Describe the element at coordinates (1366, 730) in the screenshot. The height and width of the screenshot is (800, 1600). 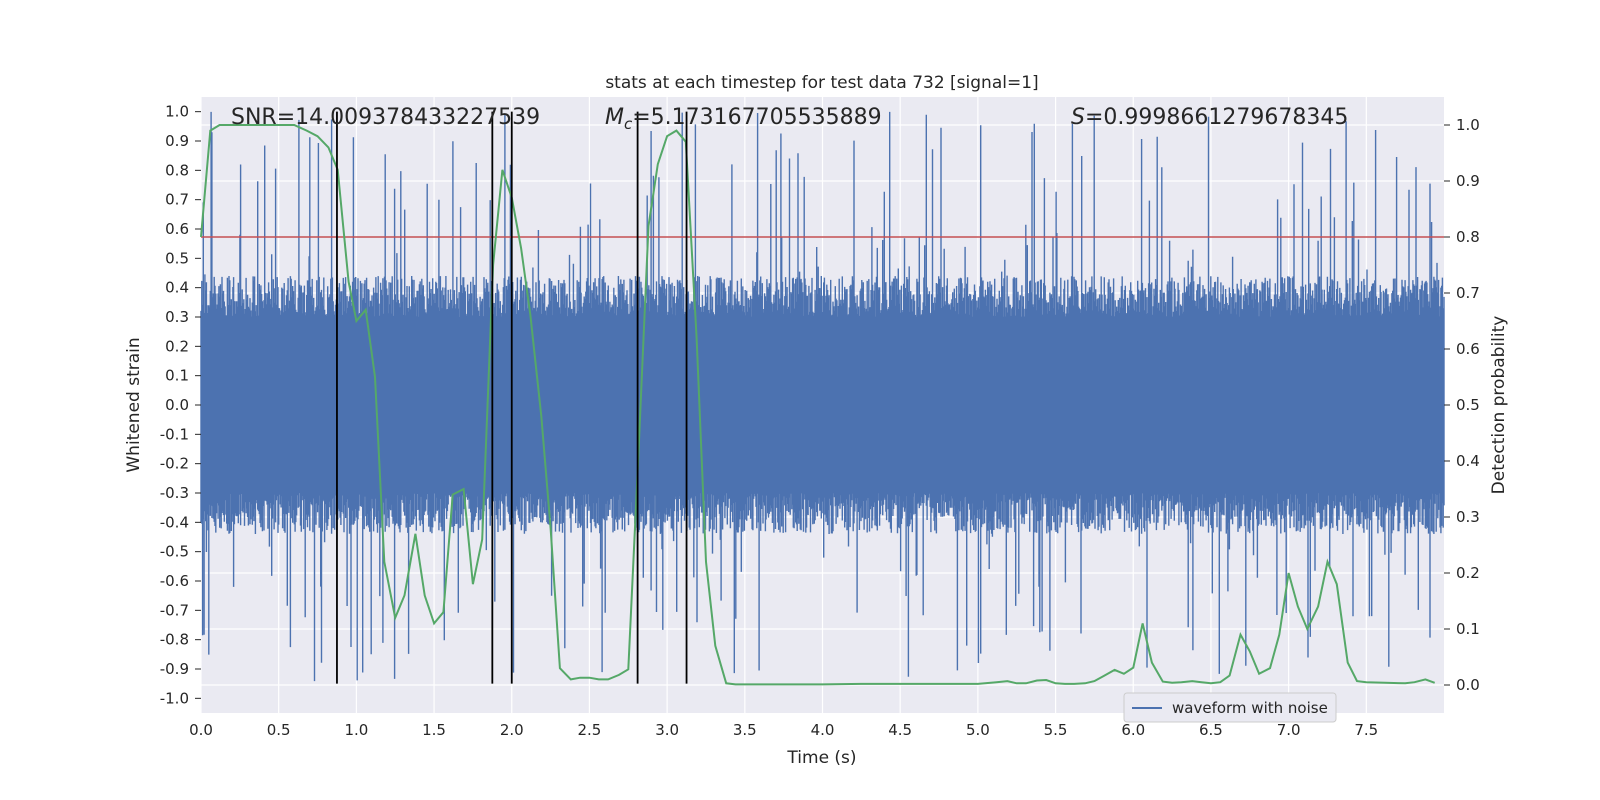
I see `x-tick-label: 7.5` at that location.